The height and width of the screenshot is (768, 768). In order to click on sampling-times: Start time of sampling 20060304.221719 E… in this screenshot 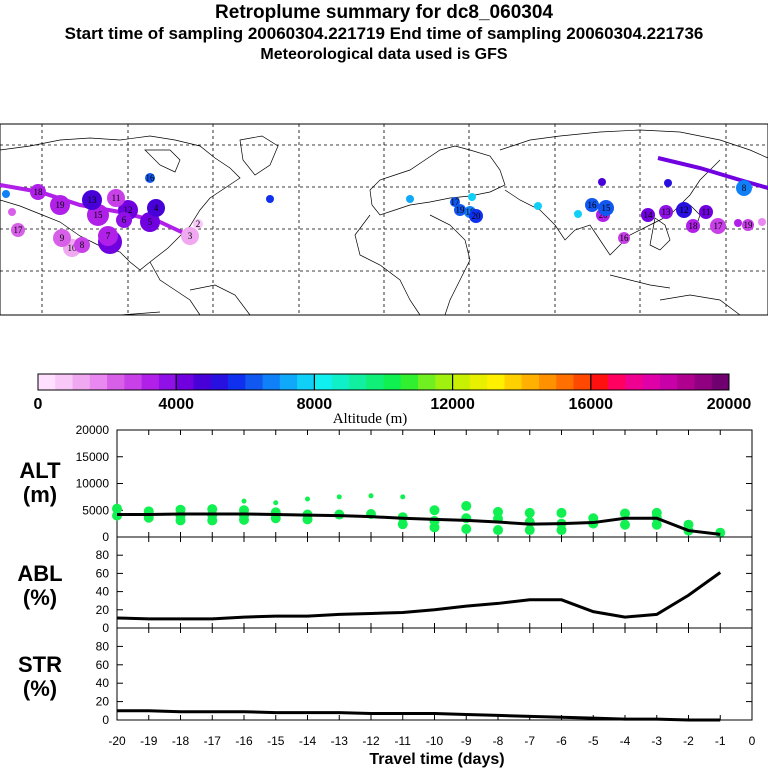, I will do `click(384, 33)`.